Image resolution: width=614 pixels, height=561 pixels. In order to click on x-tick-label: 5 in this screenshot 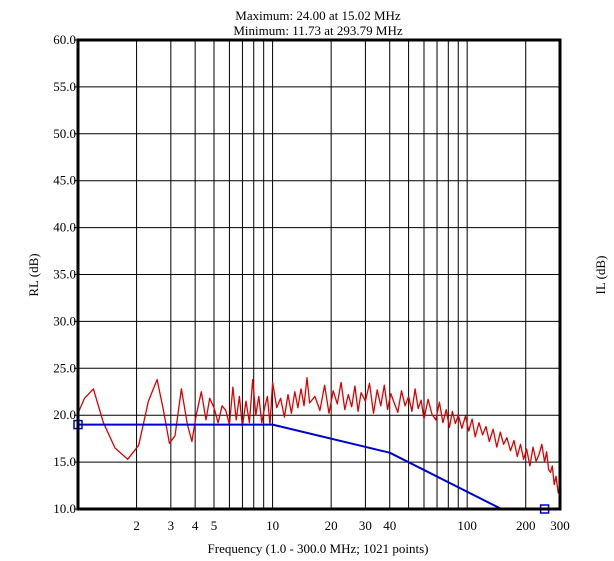, I will do `click(214, 525)`.